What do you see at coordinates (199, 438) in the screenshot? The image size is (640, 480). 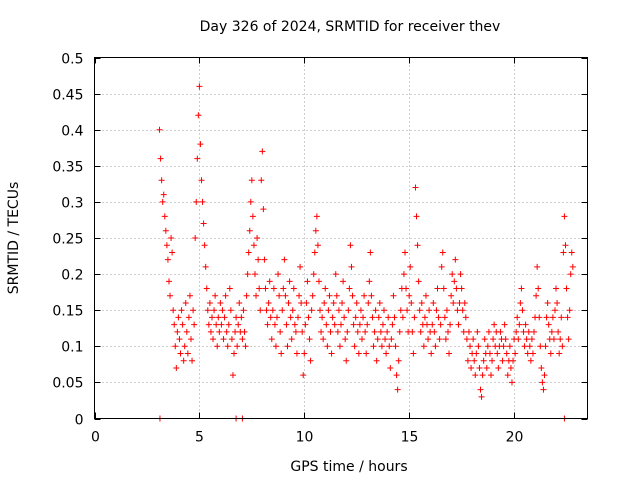 I see `x-tick-label: 5` at bounding box center [199, 438].